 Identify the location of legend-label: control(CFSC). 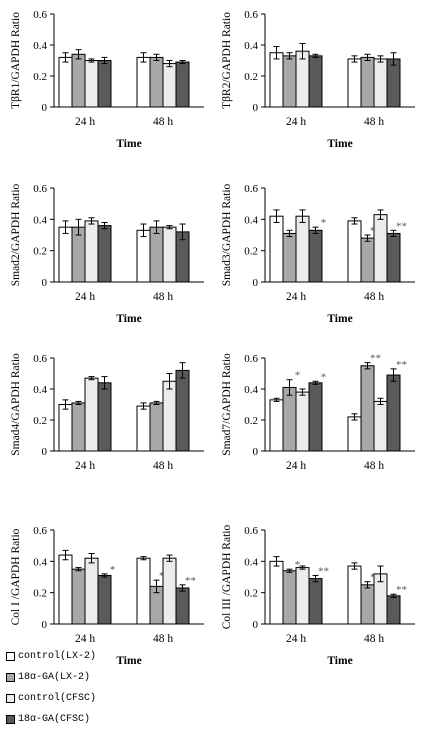
(57, 698).